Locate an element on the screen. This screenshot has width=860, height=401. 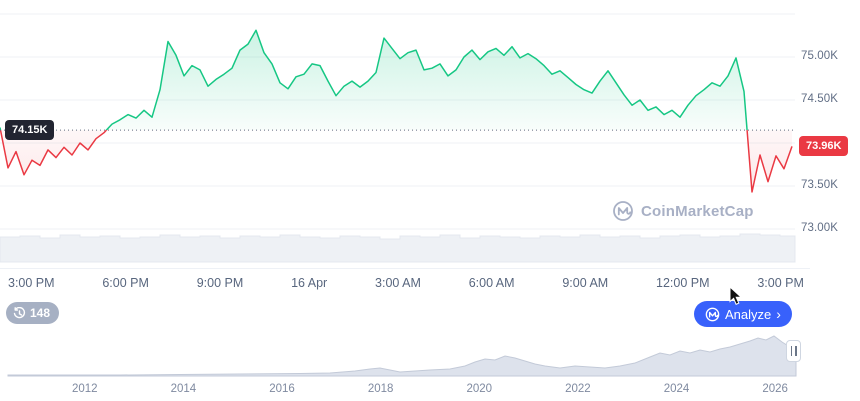
year-tick: 2018 is located at coordinates (380, 389).